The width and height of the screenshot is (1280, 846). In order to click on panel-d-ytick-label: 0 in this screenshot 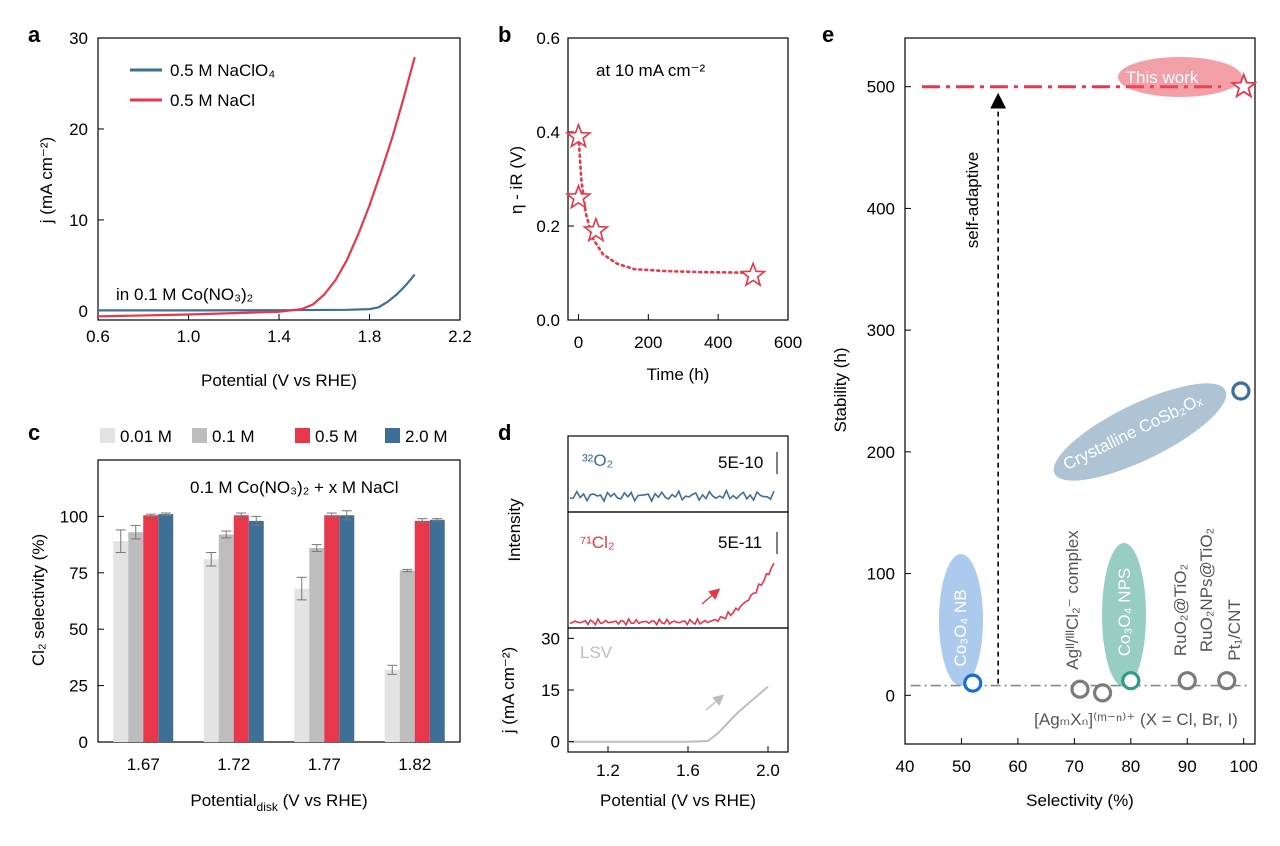, I will do `click(555, 742)`.